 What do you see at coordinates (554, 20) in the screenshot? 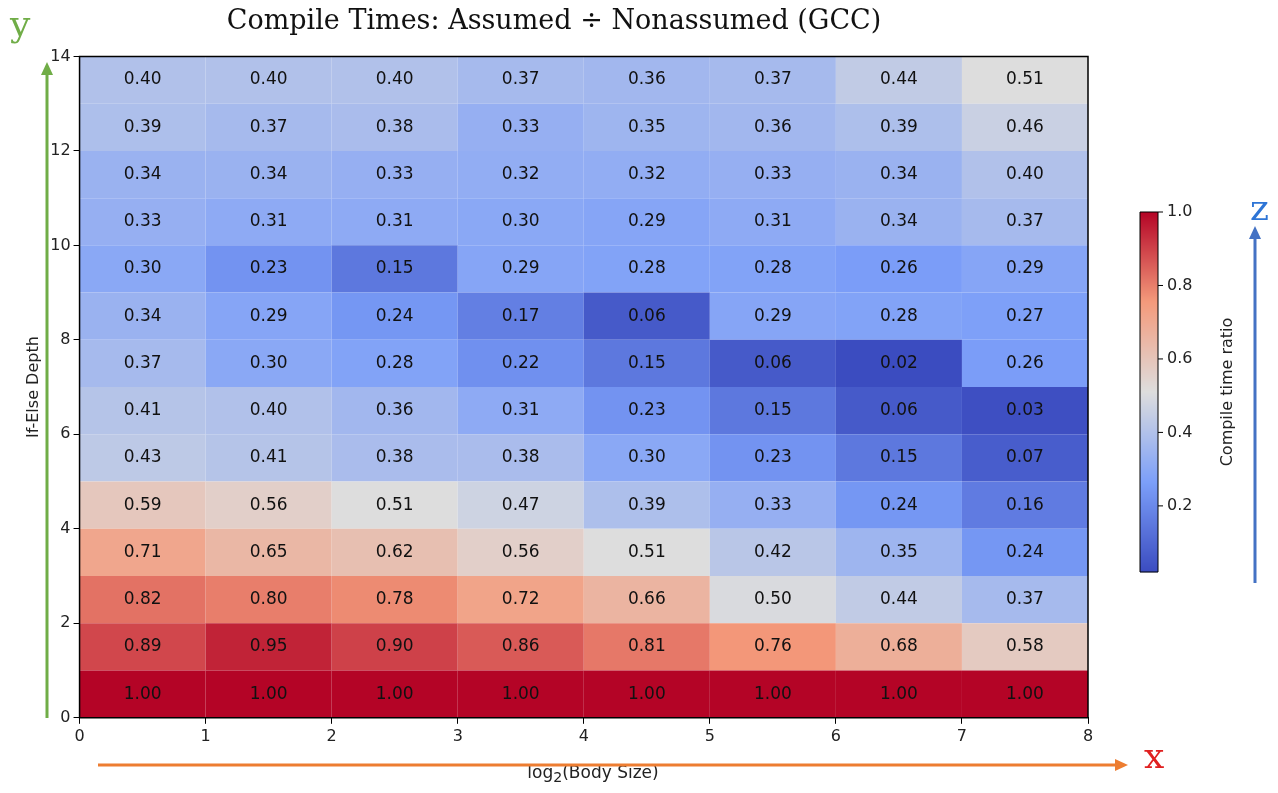
I see `chart-title: Compile Times: Assumed ÷ Nonassumed (GCC)` at bounding box center [554, 20].